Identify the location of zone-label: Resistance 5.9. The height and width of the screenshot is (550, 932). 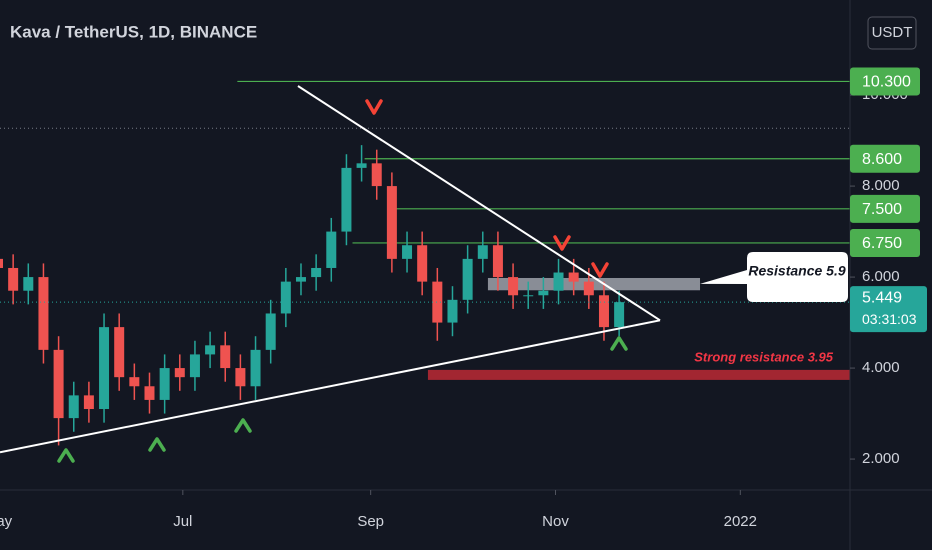
(796, 271).